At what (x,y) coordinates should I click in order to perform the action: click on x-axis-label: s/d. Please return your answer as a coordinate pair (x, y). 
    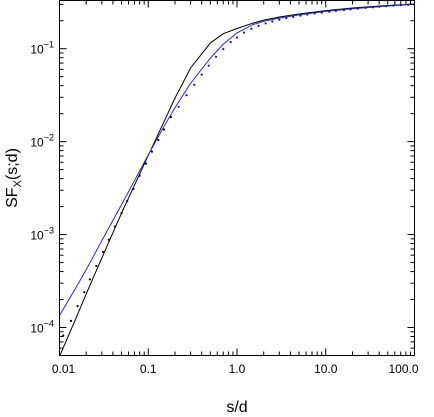
    Looking at the image, I should click on (236, 407).